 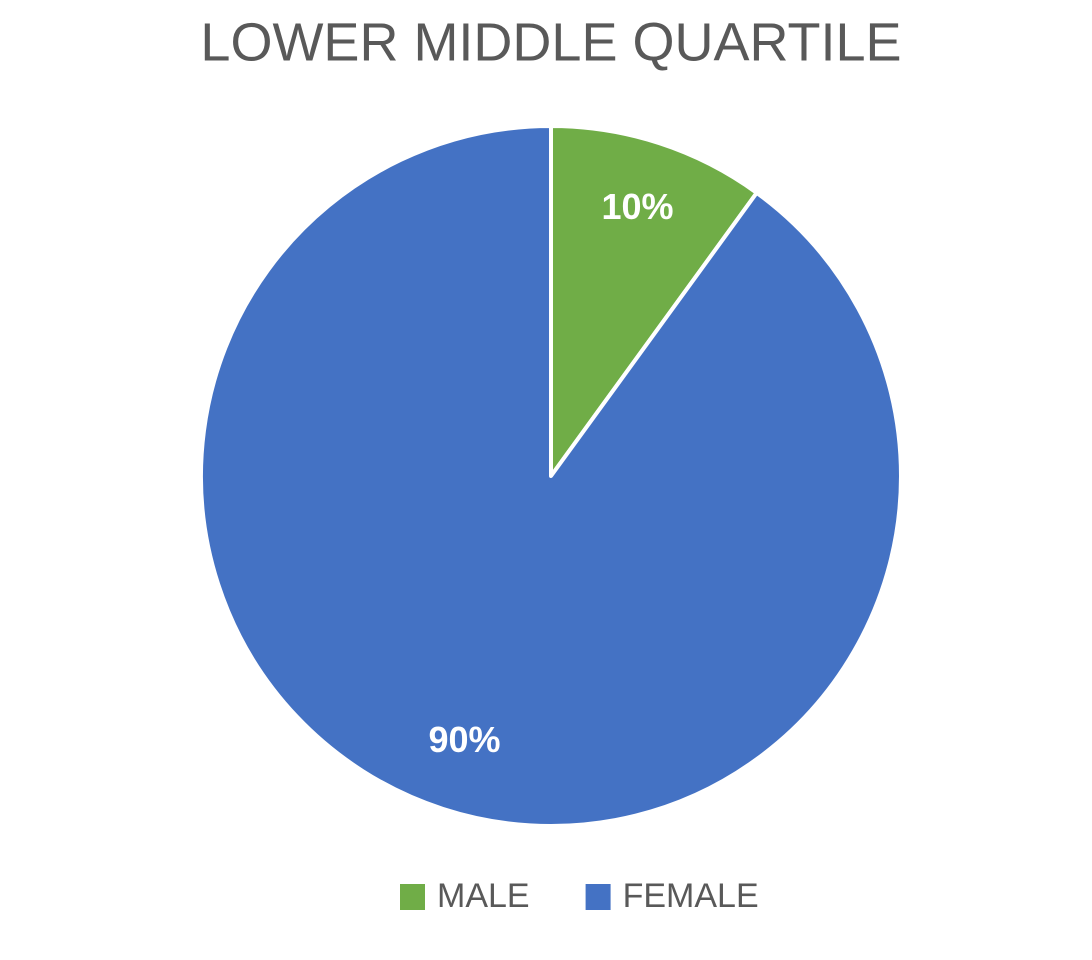 What do you see at coordinates (483, 896) in the screenshot?
I see `legend-label: MALE` at bounding box center [483, 896].